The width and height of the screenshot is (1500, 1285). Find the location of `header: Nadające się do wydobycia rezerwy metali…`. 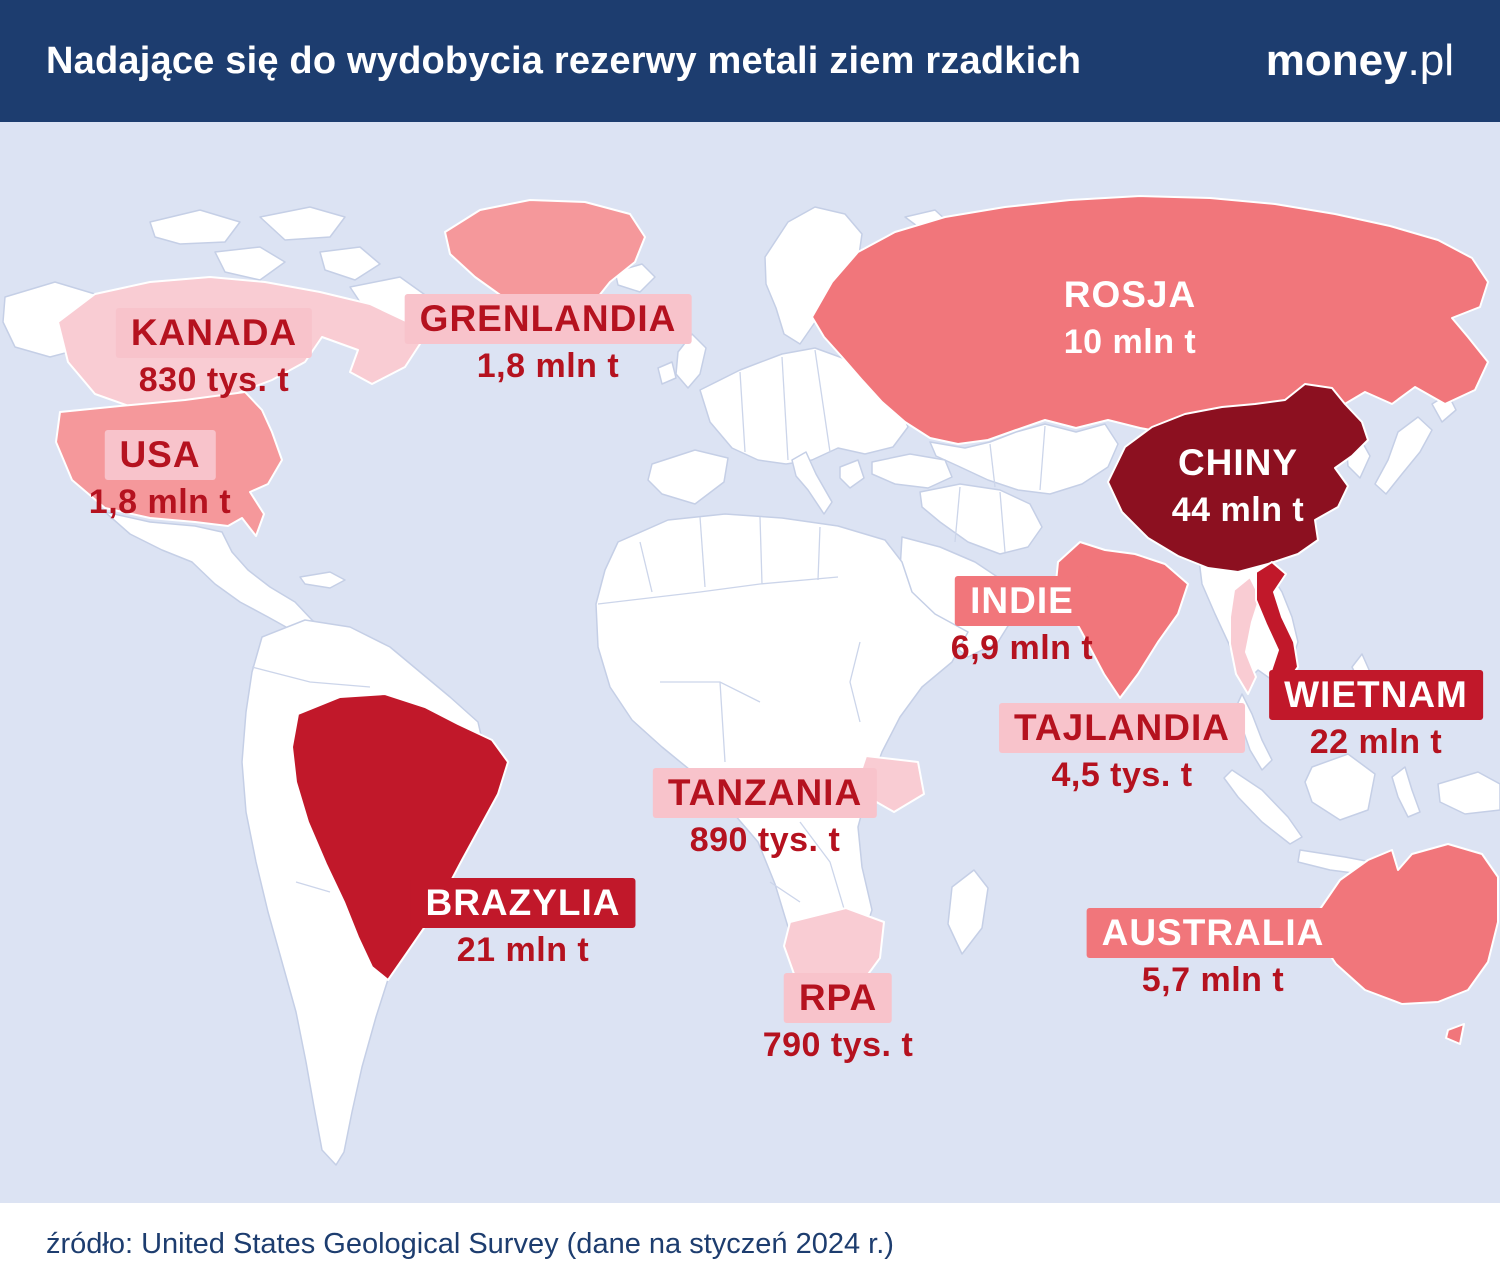

header: Nadające się do wydobycia rezerwy metali… is located at coordinates (750, 61).